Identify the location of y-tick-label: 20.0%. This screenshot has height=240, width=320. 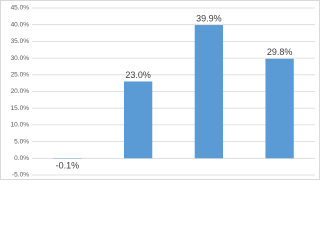
(20, 91).